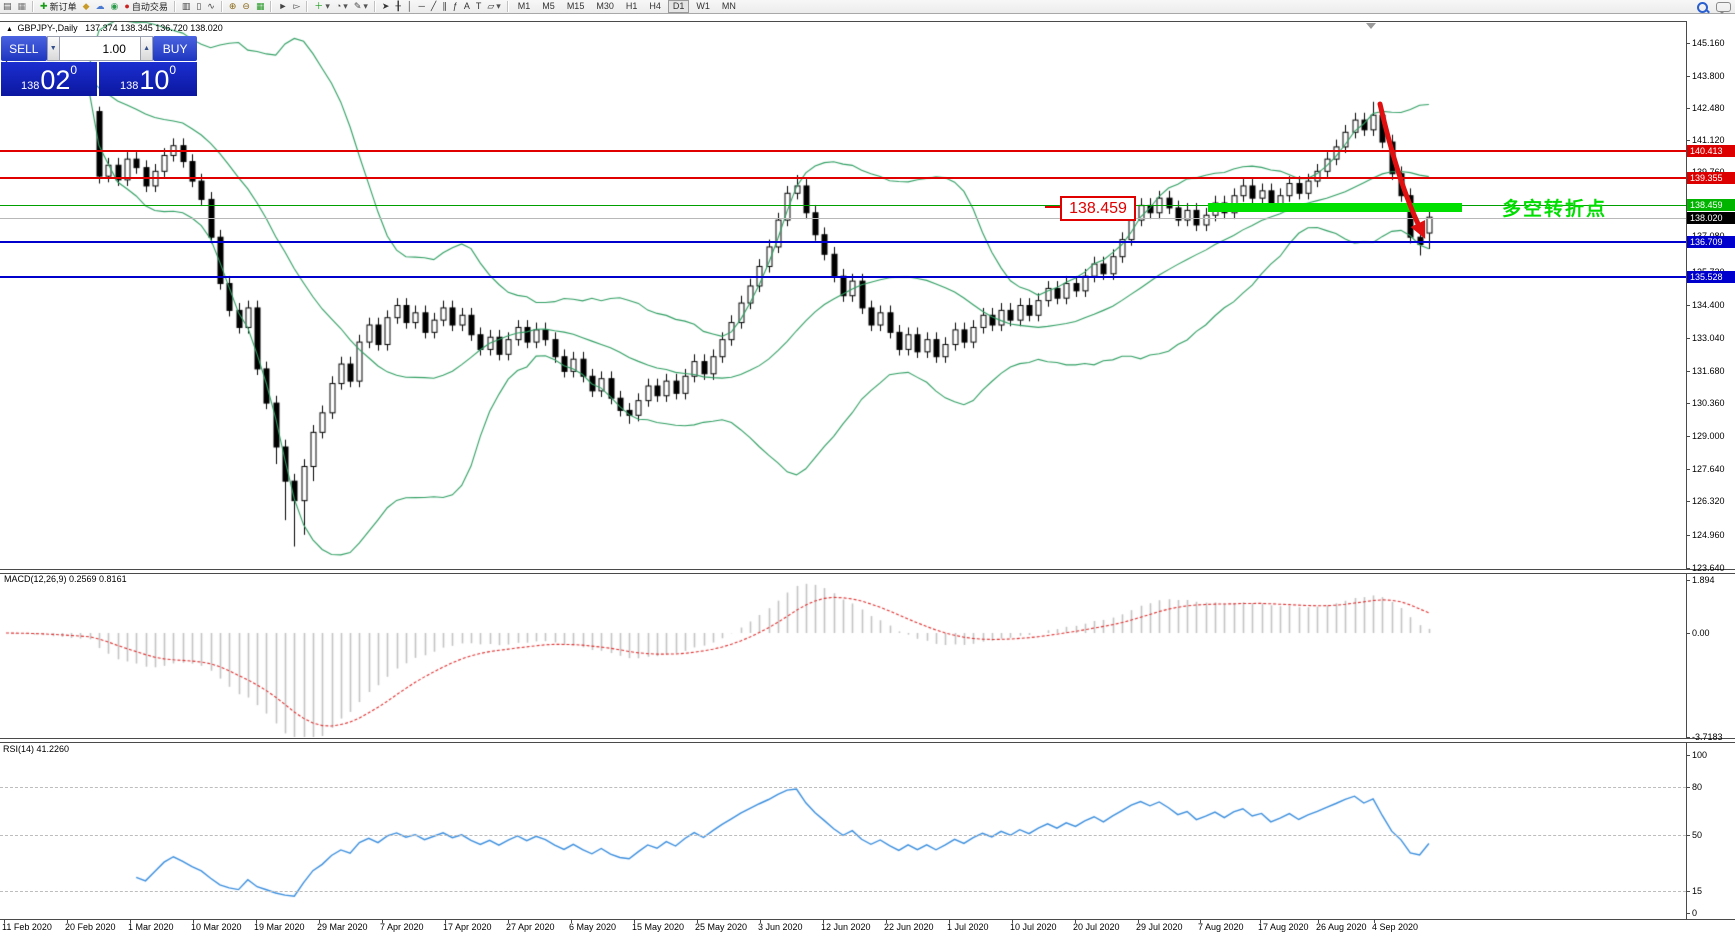 This screenshot has width=1735, height=938. What do you see at coordinates (1697, 891) in the screenshot?
I see `rsi-tick-label: 15` at bounding box center [1697, 891].